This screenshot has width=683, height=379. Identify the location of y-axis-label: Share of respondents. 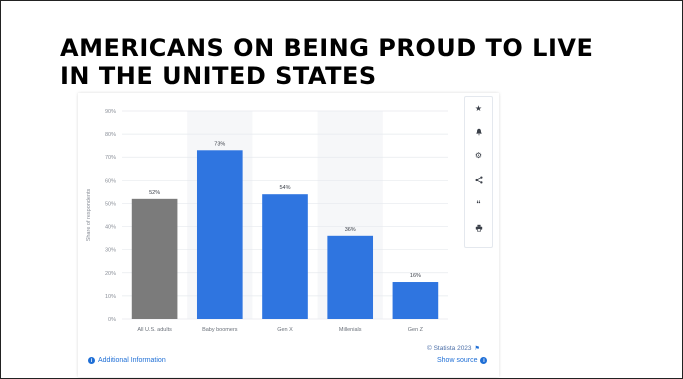
(89, 214).